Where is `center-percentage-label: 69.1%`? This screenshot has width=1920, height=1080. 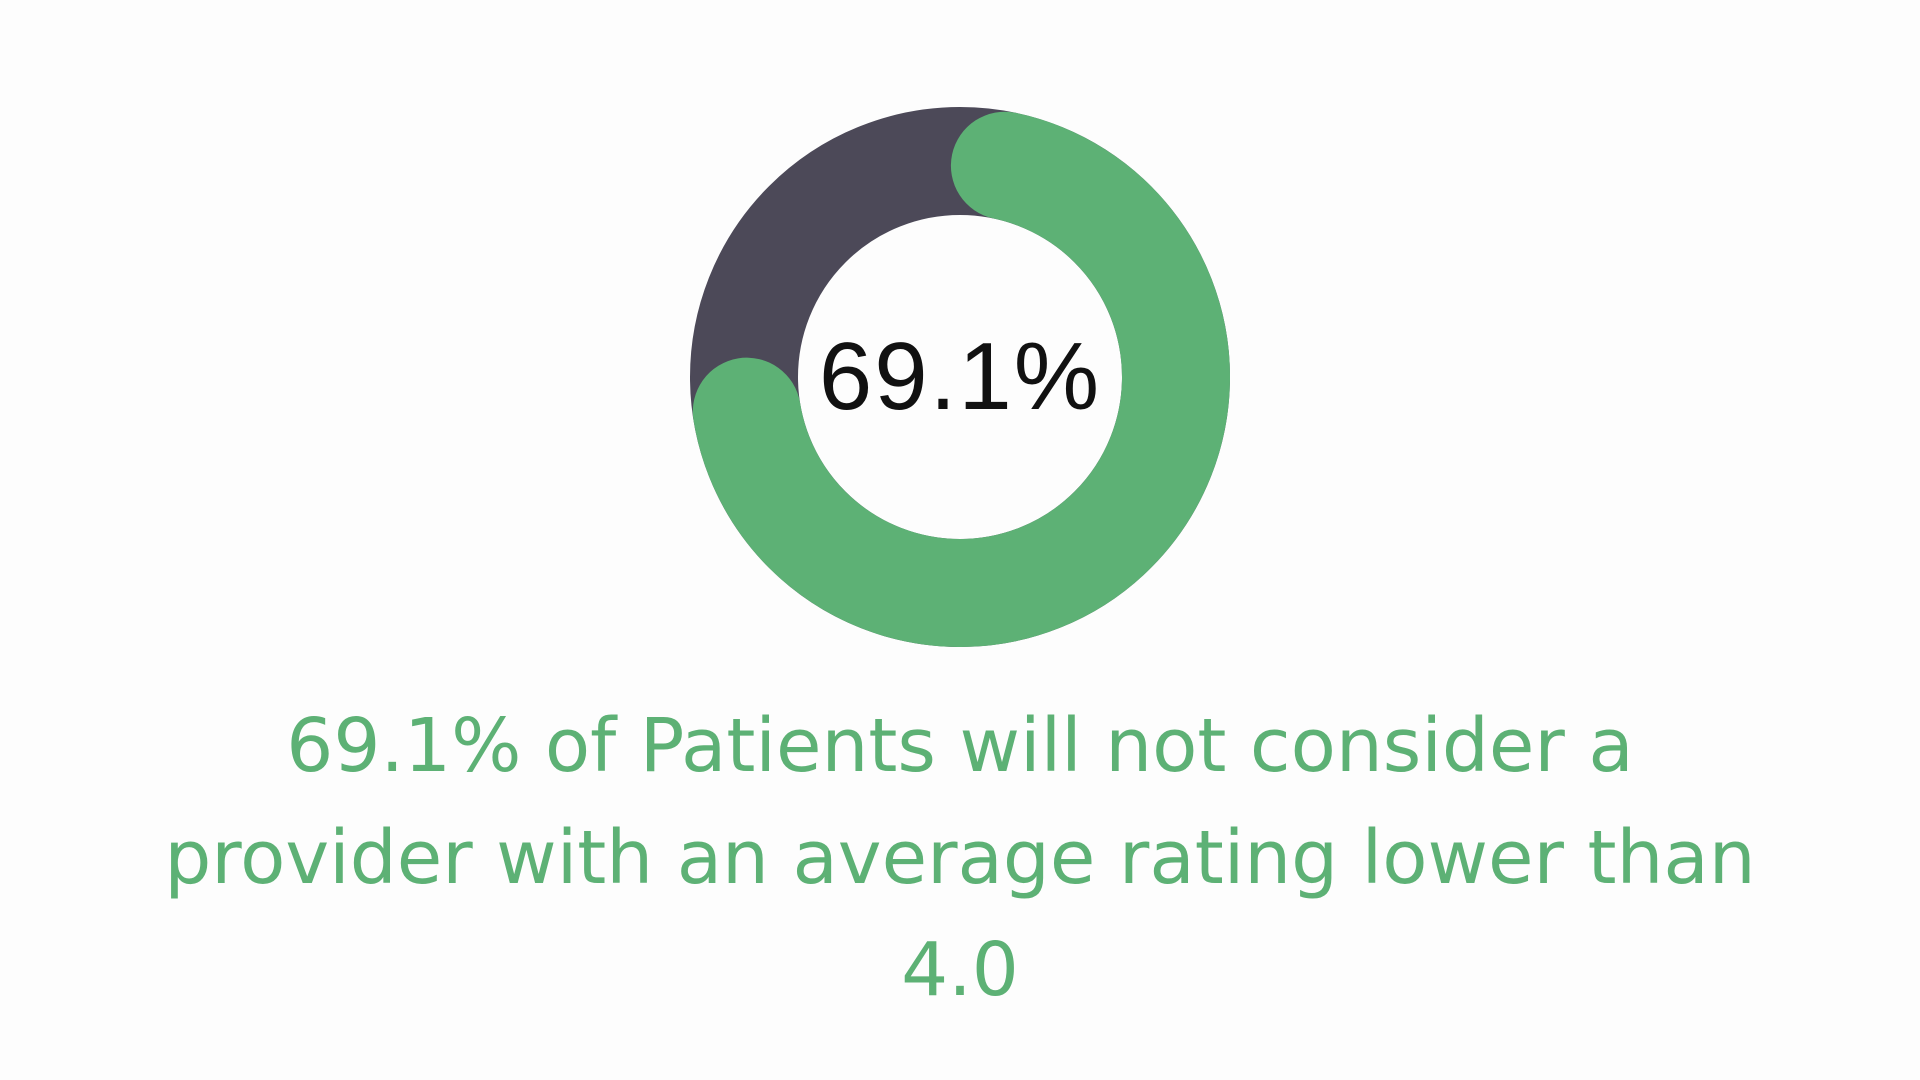 center-percentage-label: 69.1% is located at coordinates (960, 376).